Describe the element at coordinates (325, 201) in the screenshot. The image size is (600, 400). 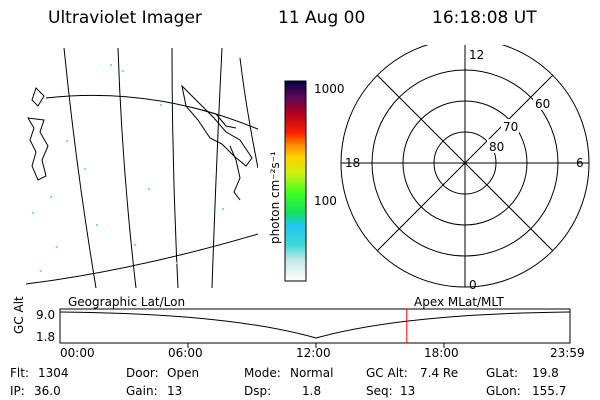
I see `colorbar-tick-100: 100` at that location.